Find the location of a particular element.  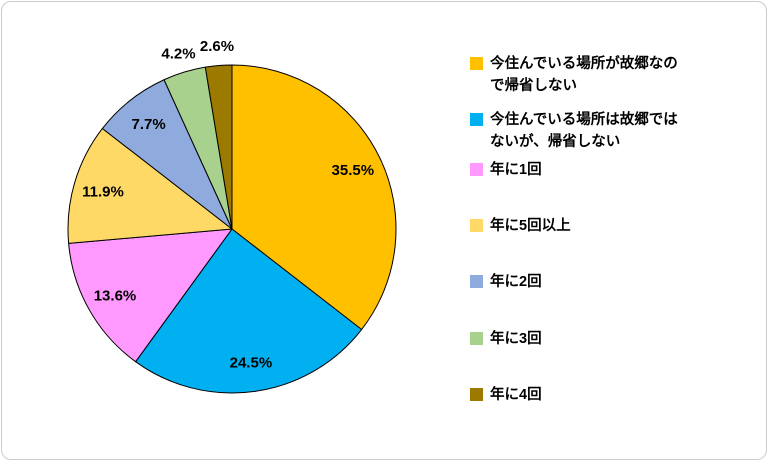

legend-item-4: 年に5回以上 is located at coordinates (520, 226).